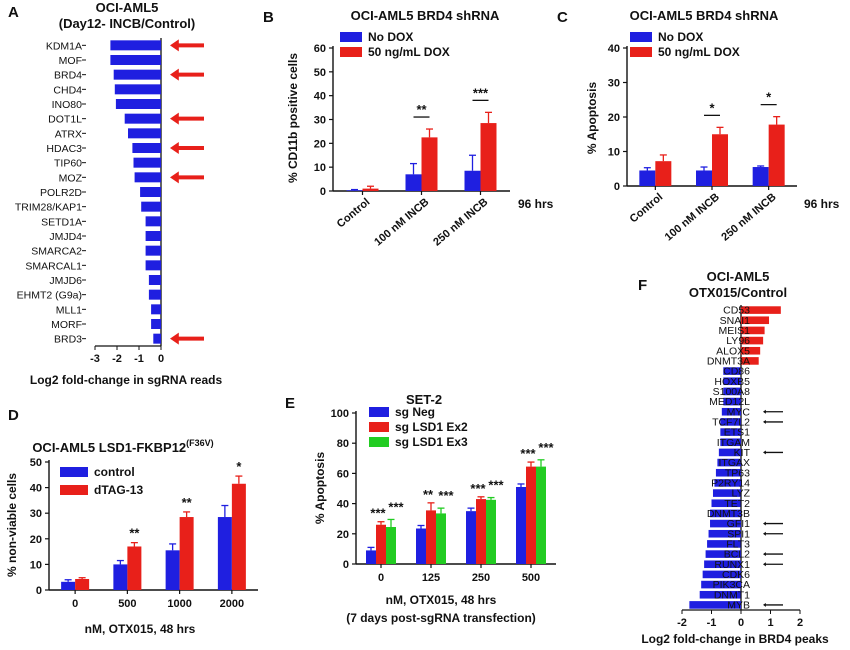 Image resolution: width=850 pixels, height=650 pixels. Describe the element at coordinates (731, 585) in the screenshot. I see `chart-f-category-label: PIK3CA` at that location.